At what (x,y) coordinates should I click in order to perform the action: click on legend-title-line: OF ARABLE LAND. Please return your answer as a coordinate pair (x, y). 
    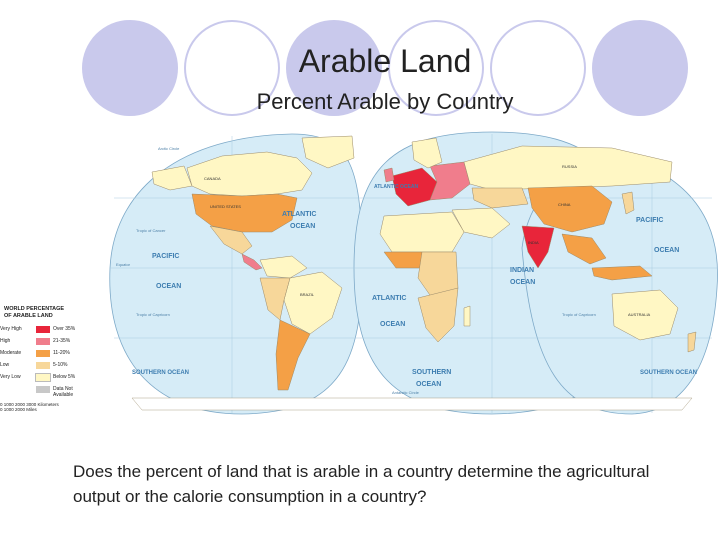
    Looking at the image, I should click on (28, 315).